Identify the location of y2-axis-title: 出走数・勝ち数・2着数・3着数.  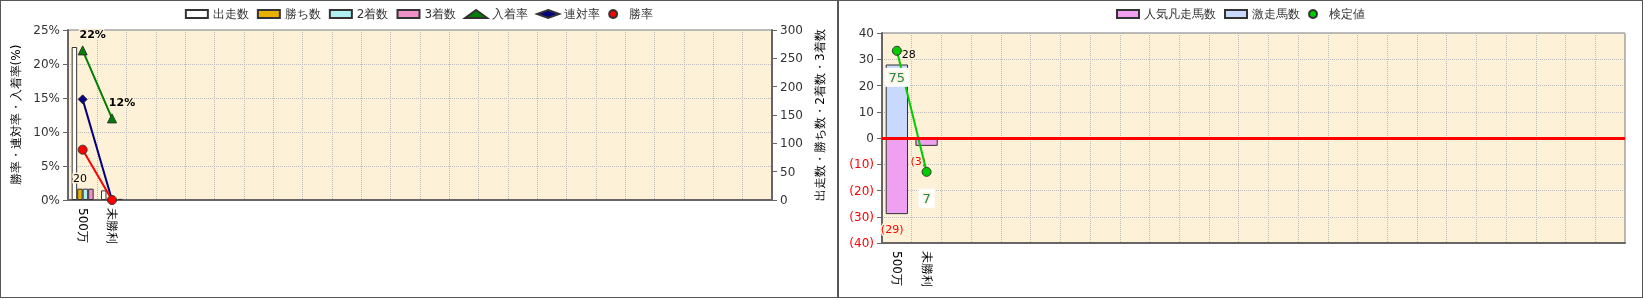
(819, 115).